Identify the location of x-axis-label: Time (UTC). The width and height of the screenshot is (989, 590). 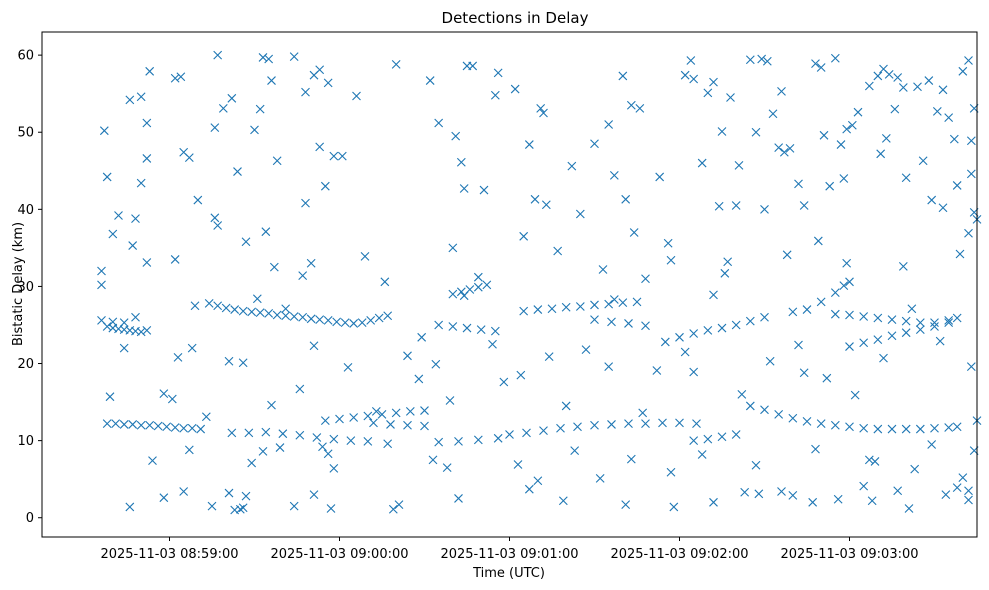
(508, 573).